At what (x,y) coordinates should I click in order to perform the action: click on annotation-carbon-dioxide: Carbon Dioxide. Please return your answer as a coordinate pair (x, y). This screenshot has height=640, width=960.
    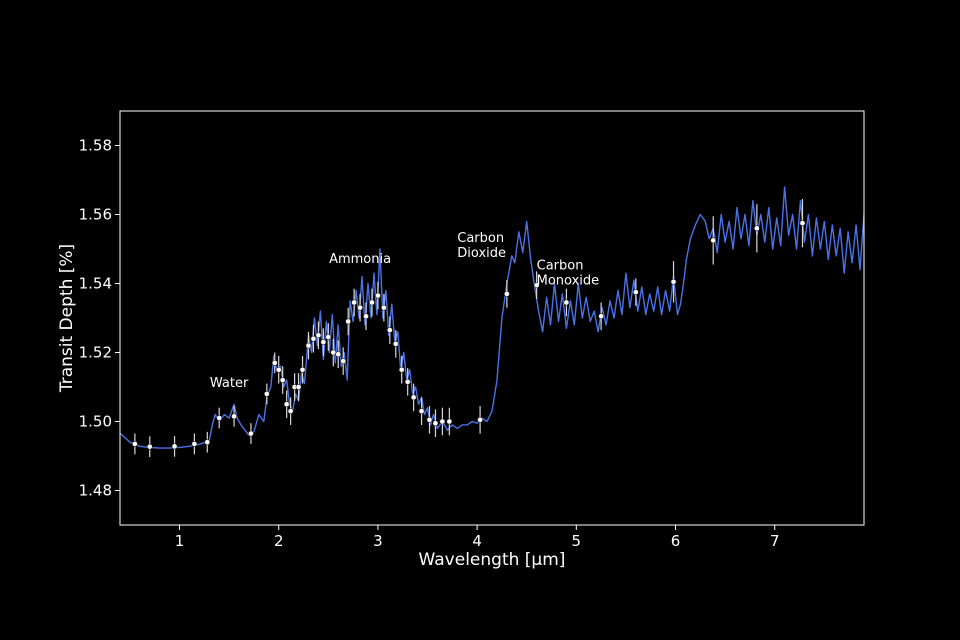
    Looking at the image, I should click on (481, 246).